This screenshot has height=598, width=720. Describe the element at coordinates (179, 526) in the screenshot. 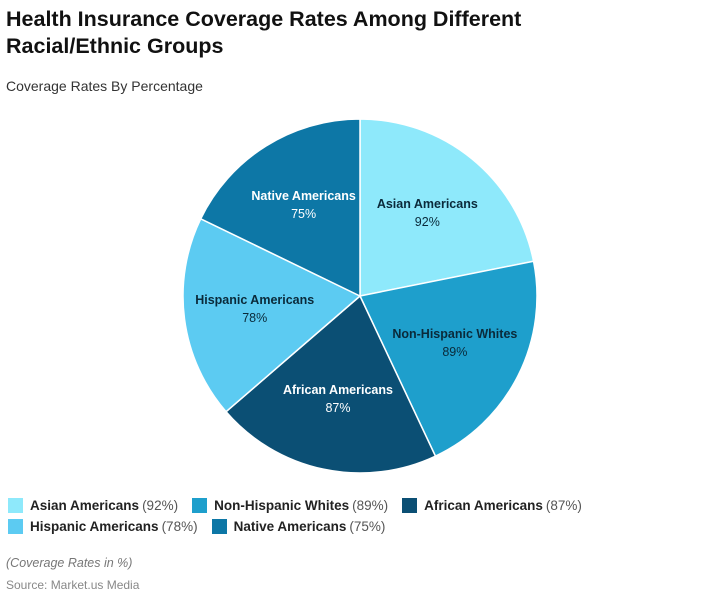

I see `legend-value: (78%)` at that location.